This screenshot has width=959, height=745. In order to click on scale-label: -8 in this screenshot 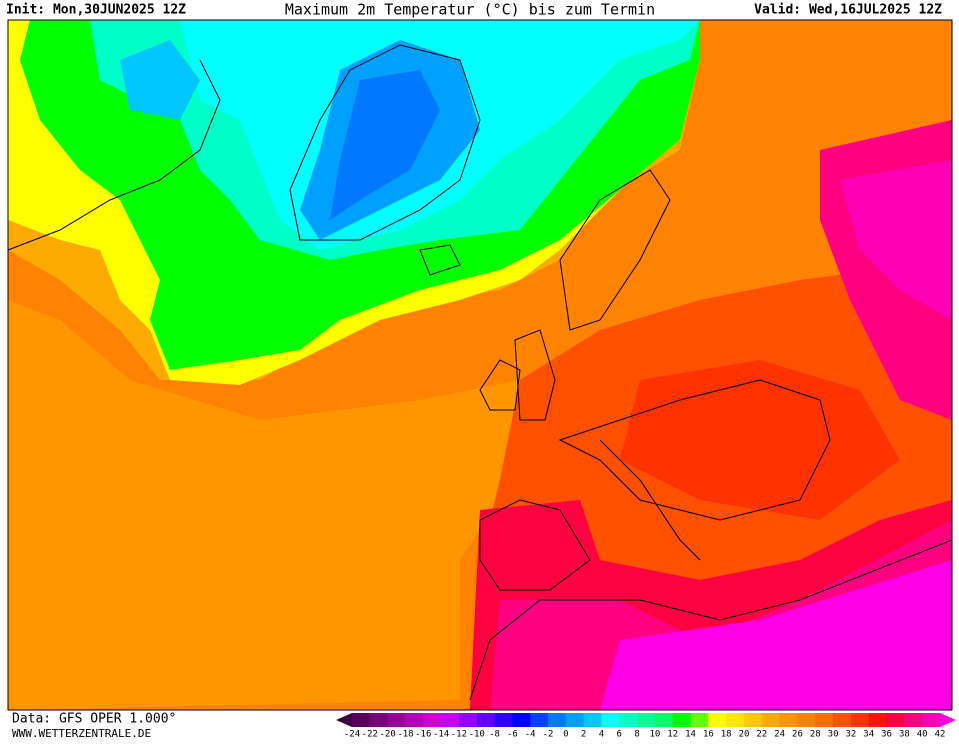, I will do `click(494, 735)`.